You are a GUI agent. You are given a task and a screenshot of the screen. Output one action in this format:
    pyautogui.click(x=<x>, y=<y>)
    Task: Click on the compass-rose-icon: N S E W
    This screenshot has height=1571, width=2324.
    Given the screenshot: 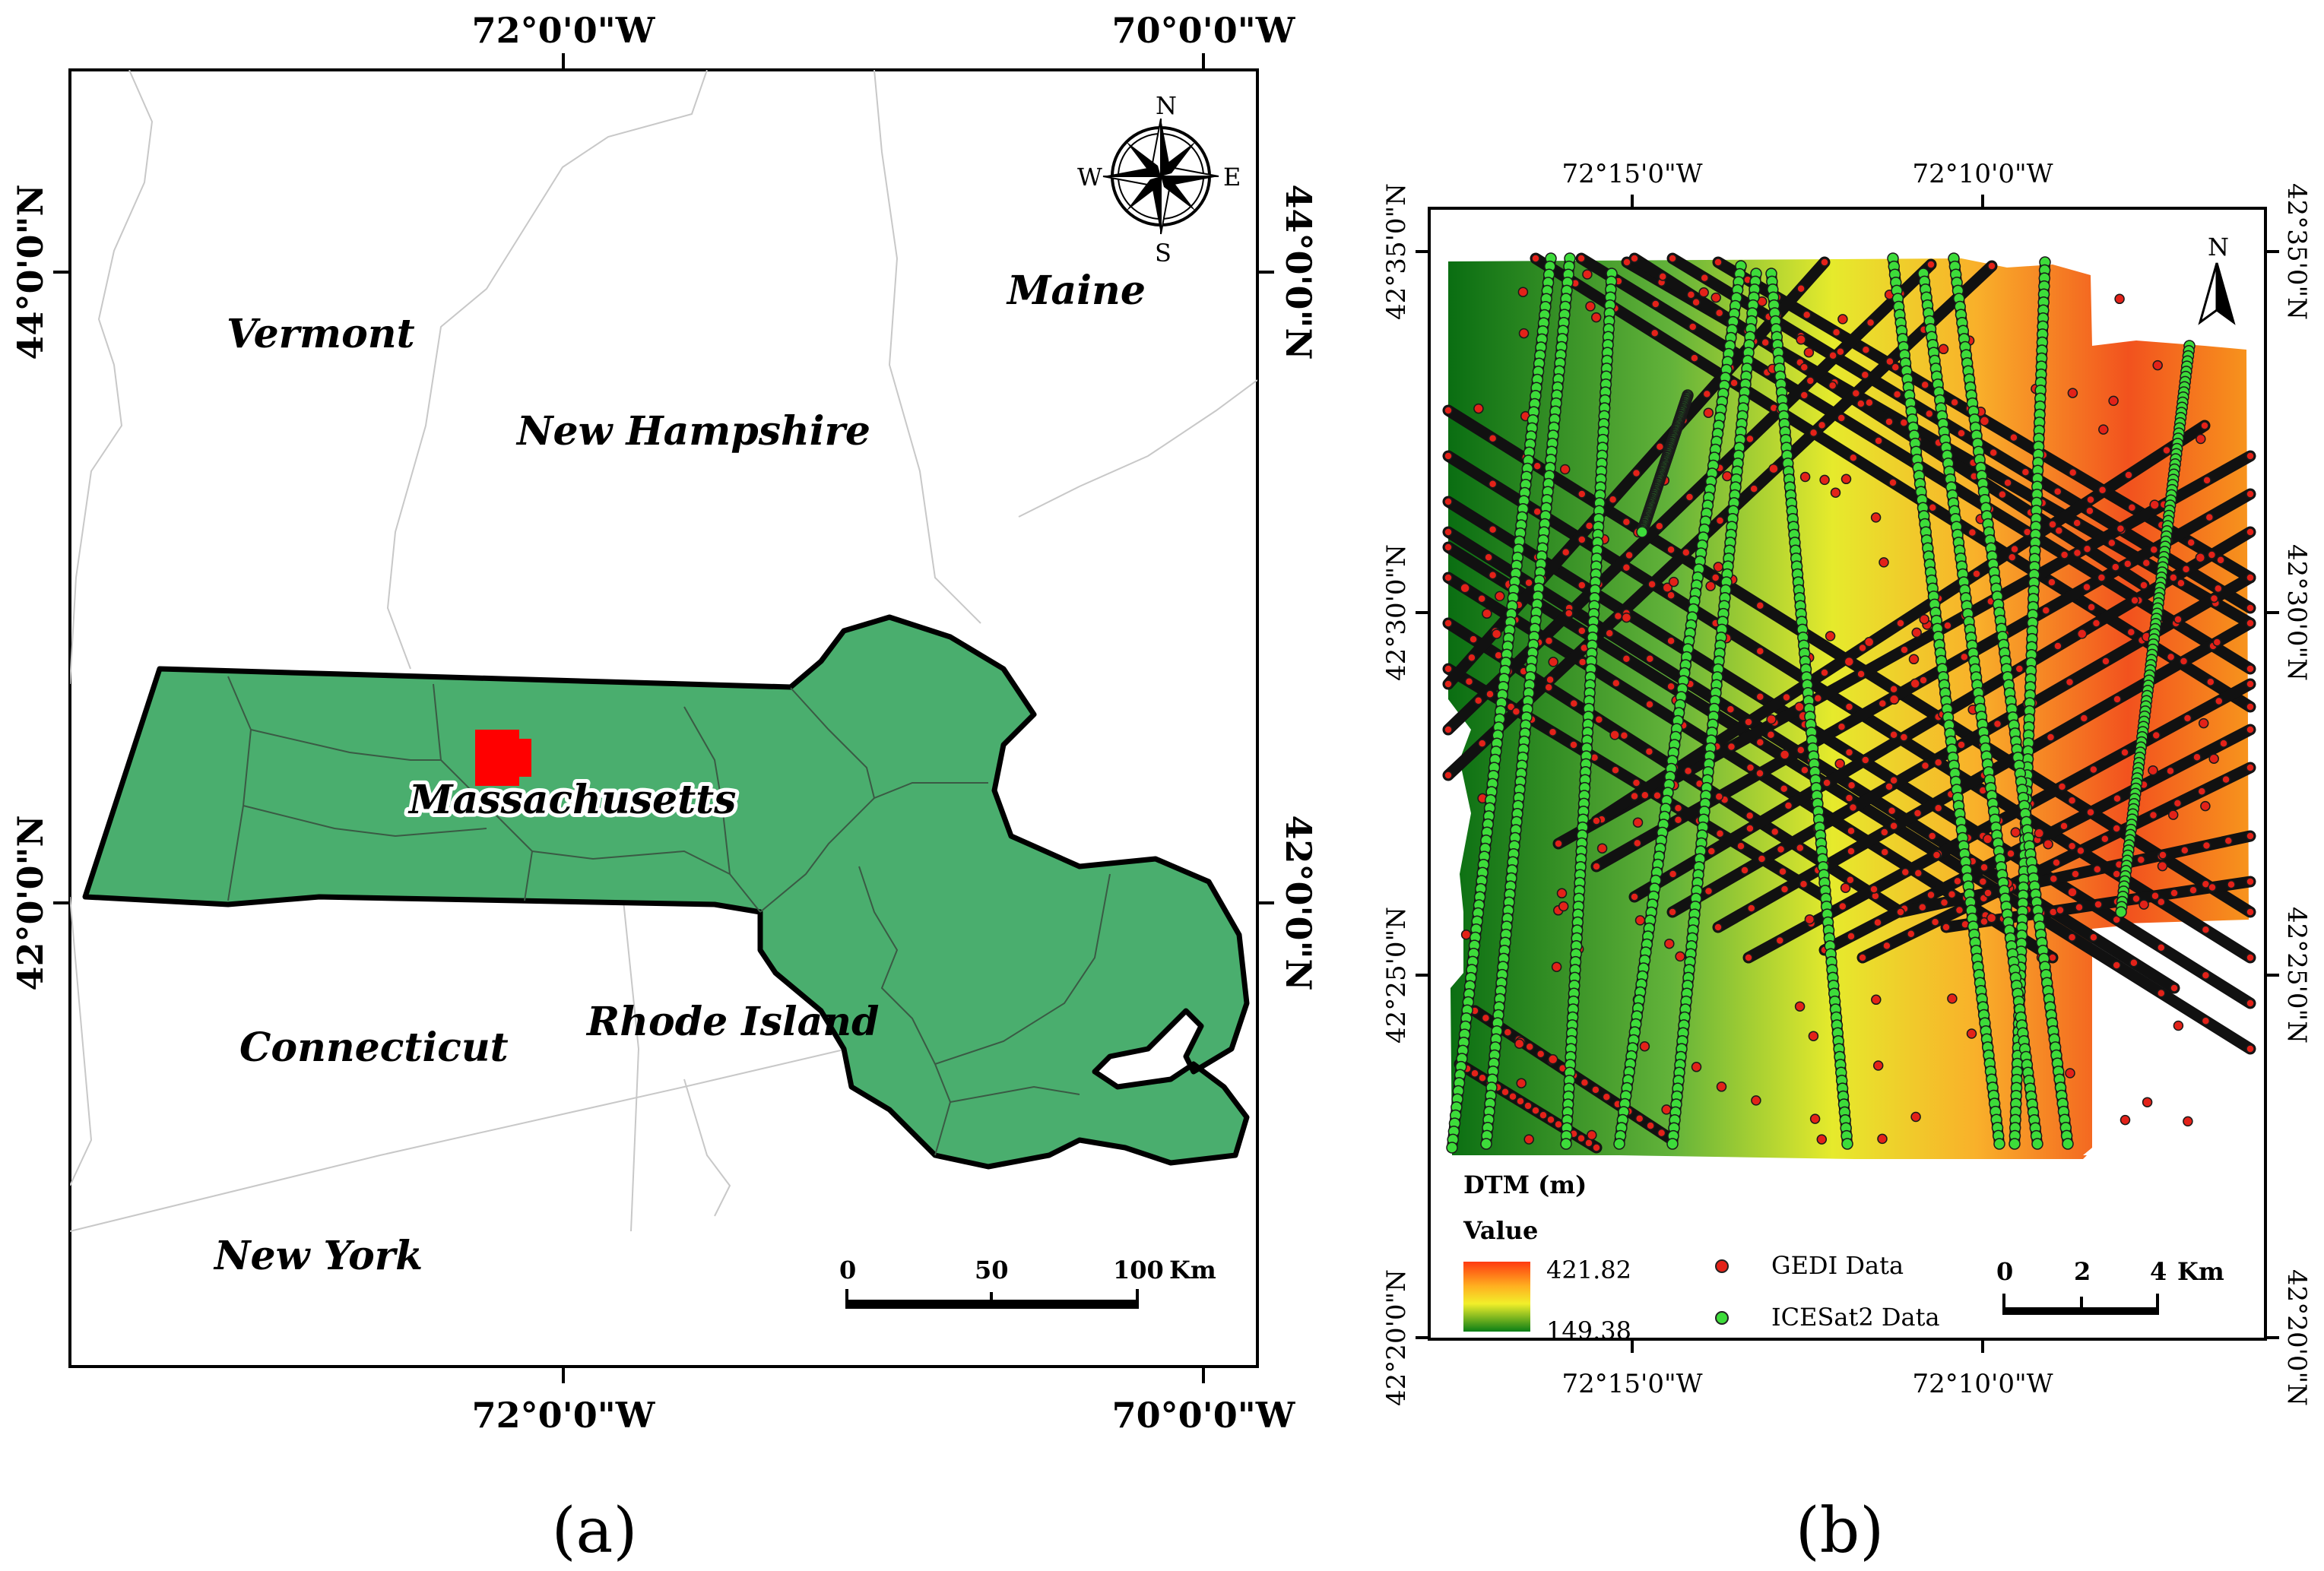 What is the action you would take?
    pyautogui.click(x=1159, y=179)
    